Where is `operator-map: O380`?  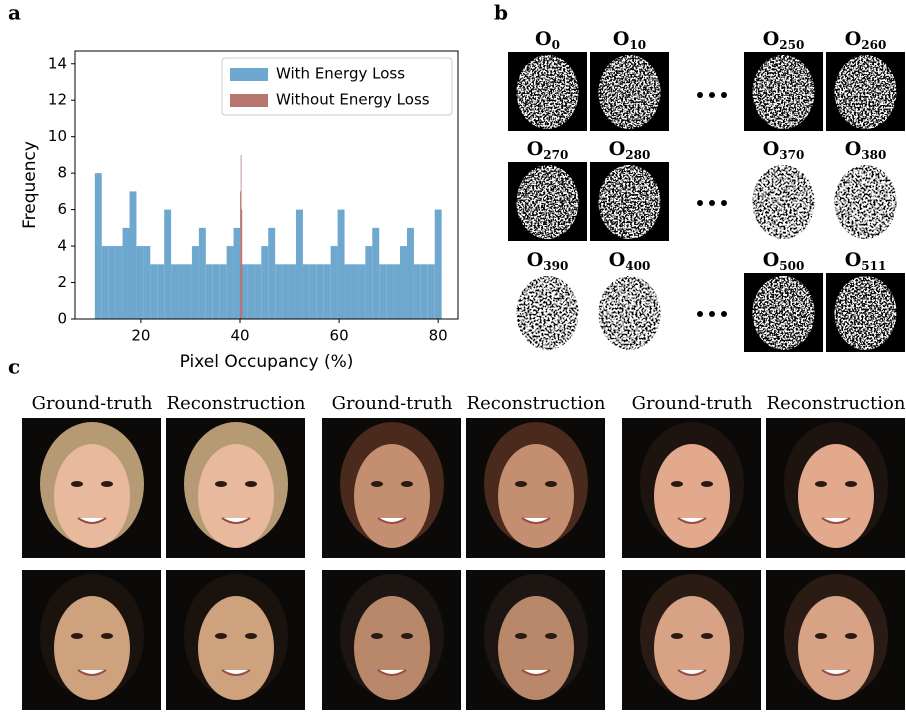 operator-map: O380 is located at coordinates (865, 189).